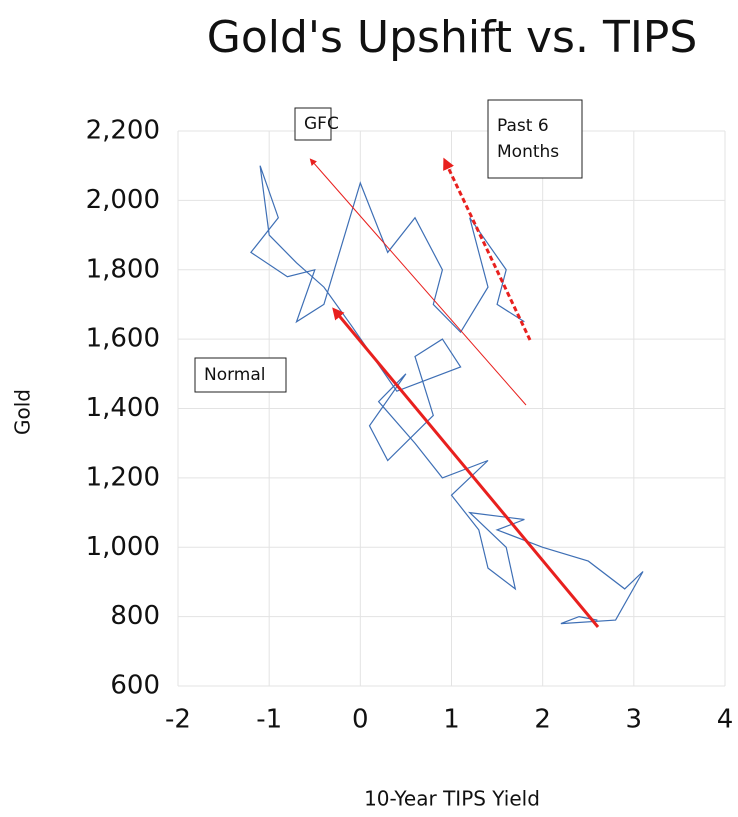 The height and width of the screenshot is (817, 738). Describe the element at coordinates (321, 124) in the screenshot. I see `annotation-text: GFC` at that location.